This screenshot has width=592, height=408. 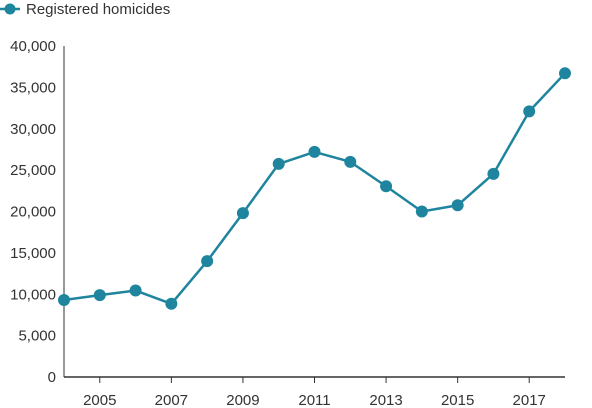 I want to click on y-tick-label: 15,000, so click(x=33, y=253).